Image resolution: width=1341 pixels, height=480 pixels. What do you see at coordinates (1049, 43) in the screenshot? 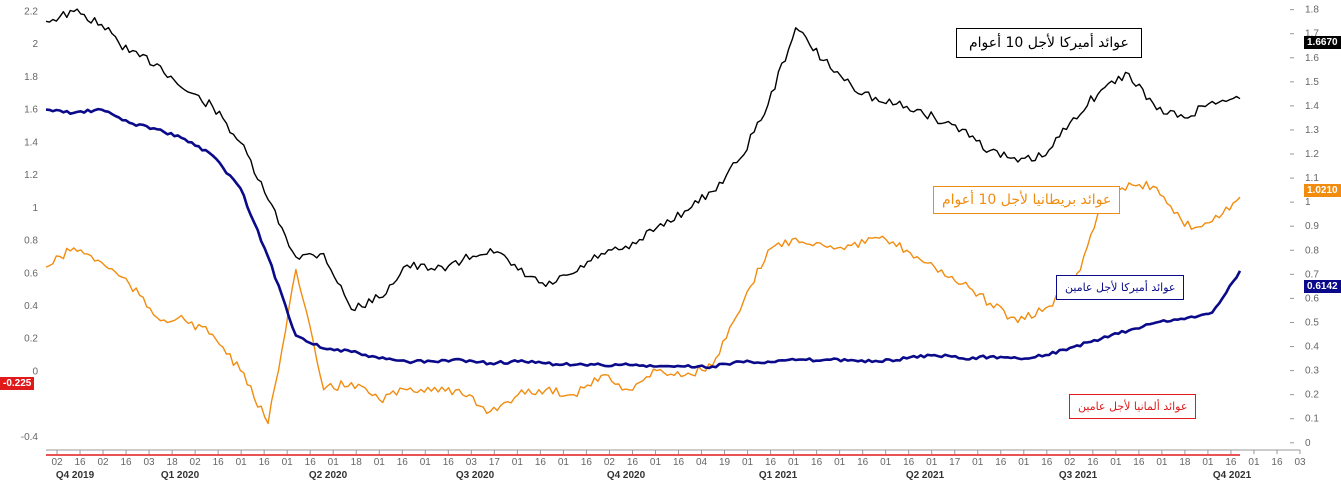
I see `series-label-us10y: عوائد أميركا لأجل 10 أعوام` at bounding box center [1049, 43].